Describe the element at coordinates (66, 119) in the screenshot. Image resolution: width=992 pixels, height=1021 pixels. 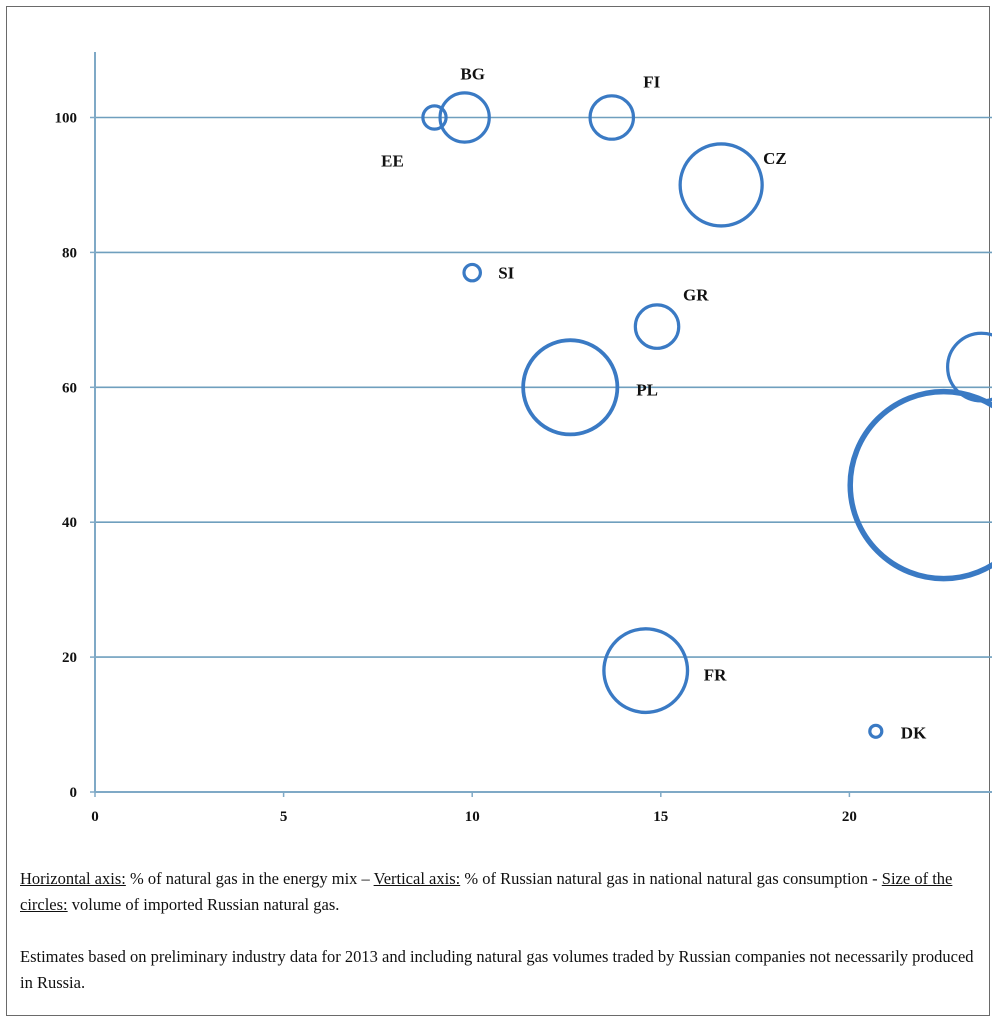
I see `y-tick-label-100: 100` at that location.